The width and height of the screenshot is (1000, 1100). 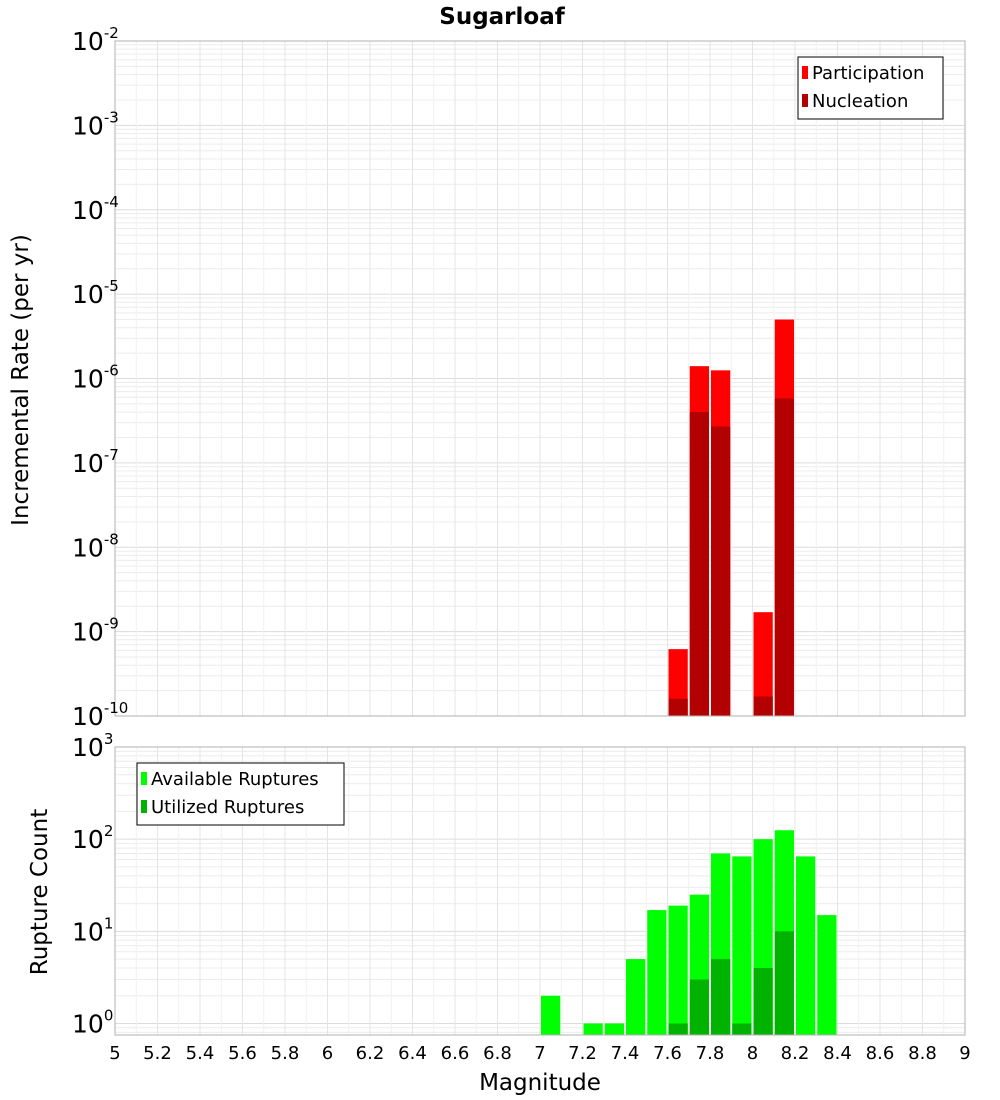 What do you see at coordinates (227, 807) in the screenshot?
I see `legend-label: Utilized Ruptures` at bounding box center [227, 807].